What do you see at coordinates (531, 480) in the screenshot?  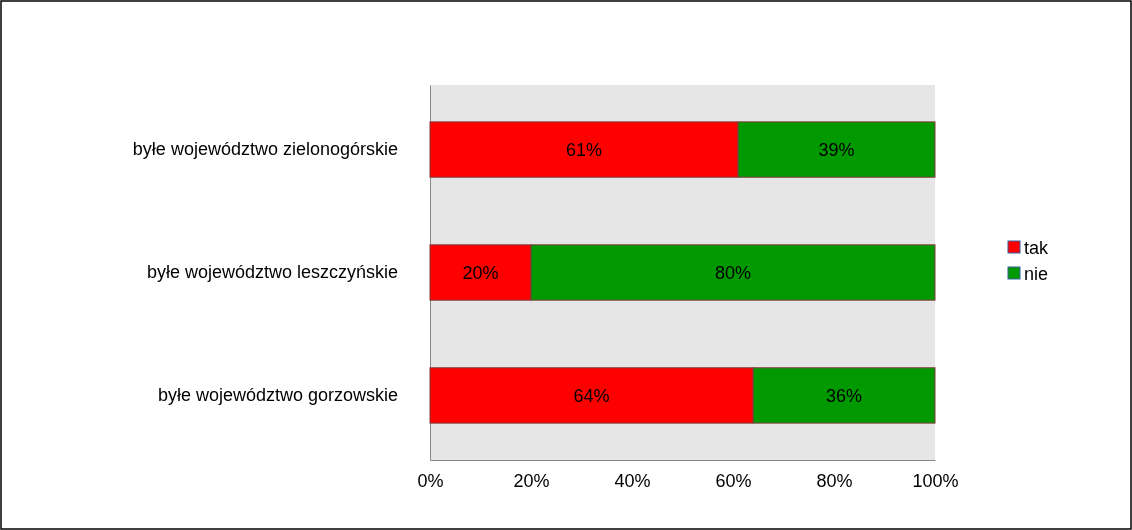 I see `x-tick-label: 20%` at bounding box center [531, 480].